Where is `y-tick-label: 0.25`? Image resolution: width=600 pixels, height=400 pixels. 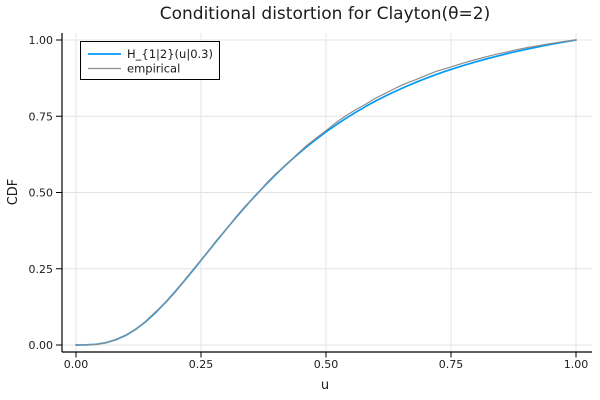 y-tick-label: 0.25 is located at coordinates (41, 269).